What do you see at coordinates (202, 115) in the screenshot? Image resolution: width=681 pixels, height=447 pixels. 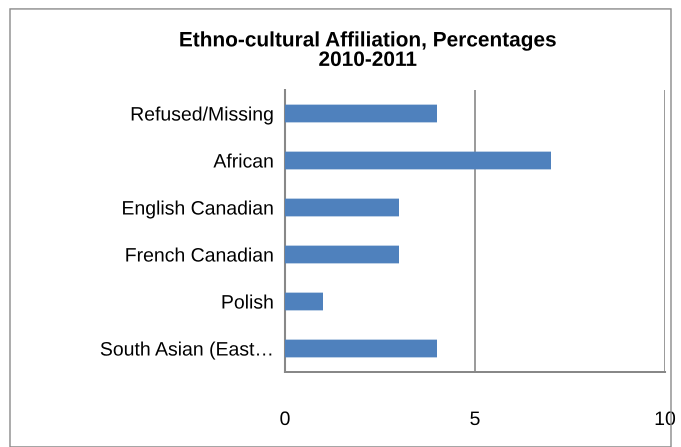 I see `y-tick-label: Refused/Missing` at bounding box center [202, 115].